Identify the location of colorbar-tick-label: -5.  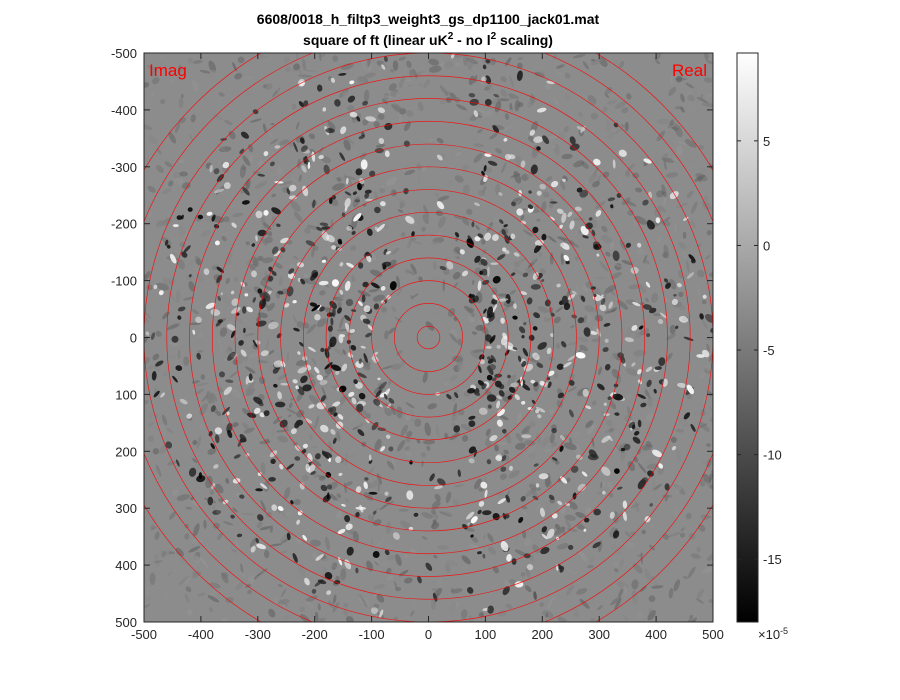
(769, 350).